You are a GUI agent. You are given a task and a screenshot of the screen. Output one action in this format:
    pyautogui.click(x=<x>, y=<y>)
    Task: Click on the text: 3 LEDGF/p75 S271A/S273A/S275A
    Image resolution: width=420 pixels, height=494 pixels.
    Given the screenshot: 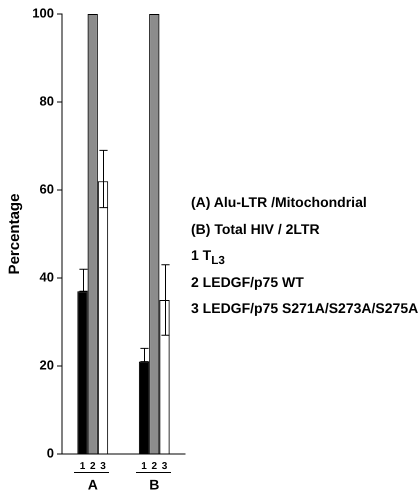 What is the action you would take?
    pyautogui.click(x=304, y=308)
    